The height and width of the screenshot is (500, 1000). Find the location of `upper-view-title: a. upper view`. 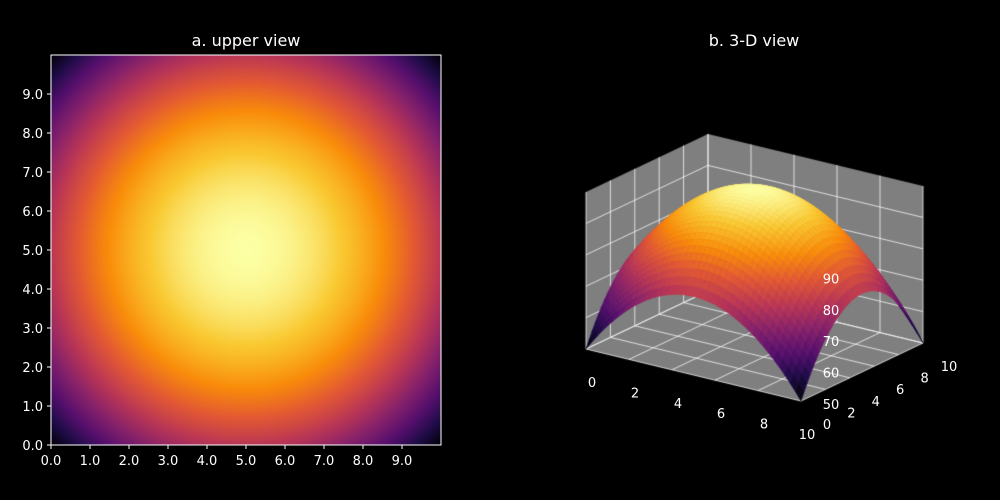

upper-view-title: a. upper view is located at coordinates (246, 40).